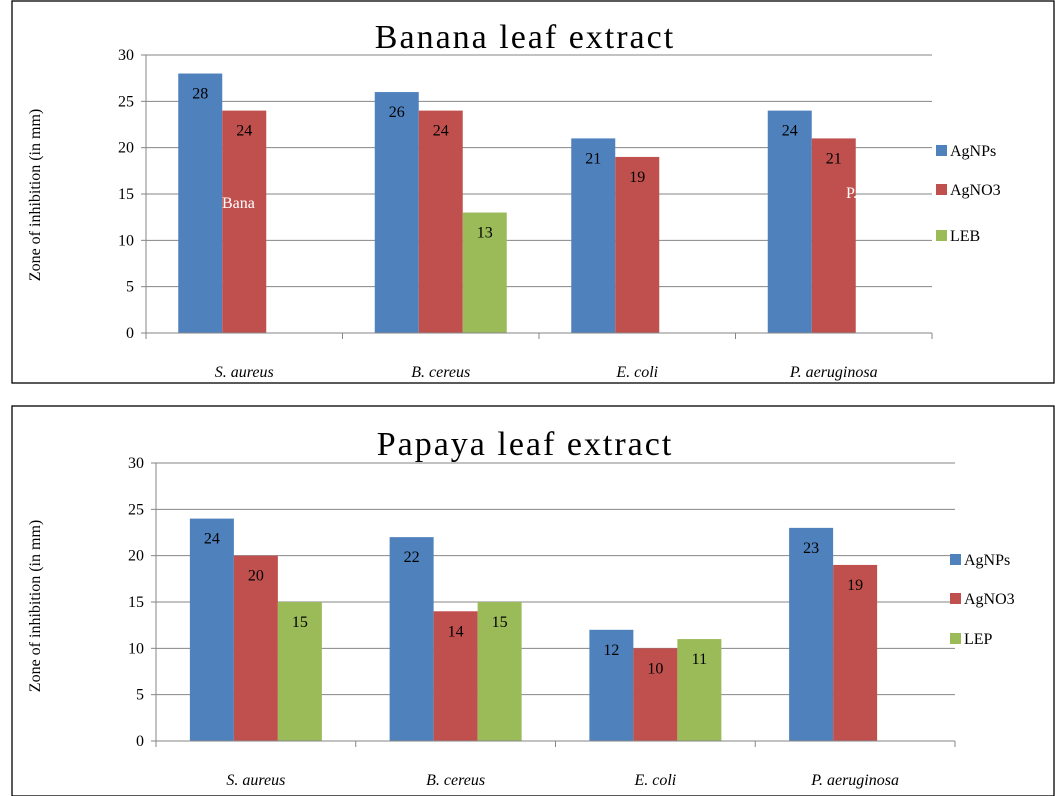 The width and height of the screenshot is (1055, 796). I want to click on data-label: 11, so click(699, 659).